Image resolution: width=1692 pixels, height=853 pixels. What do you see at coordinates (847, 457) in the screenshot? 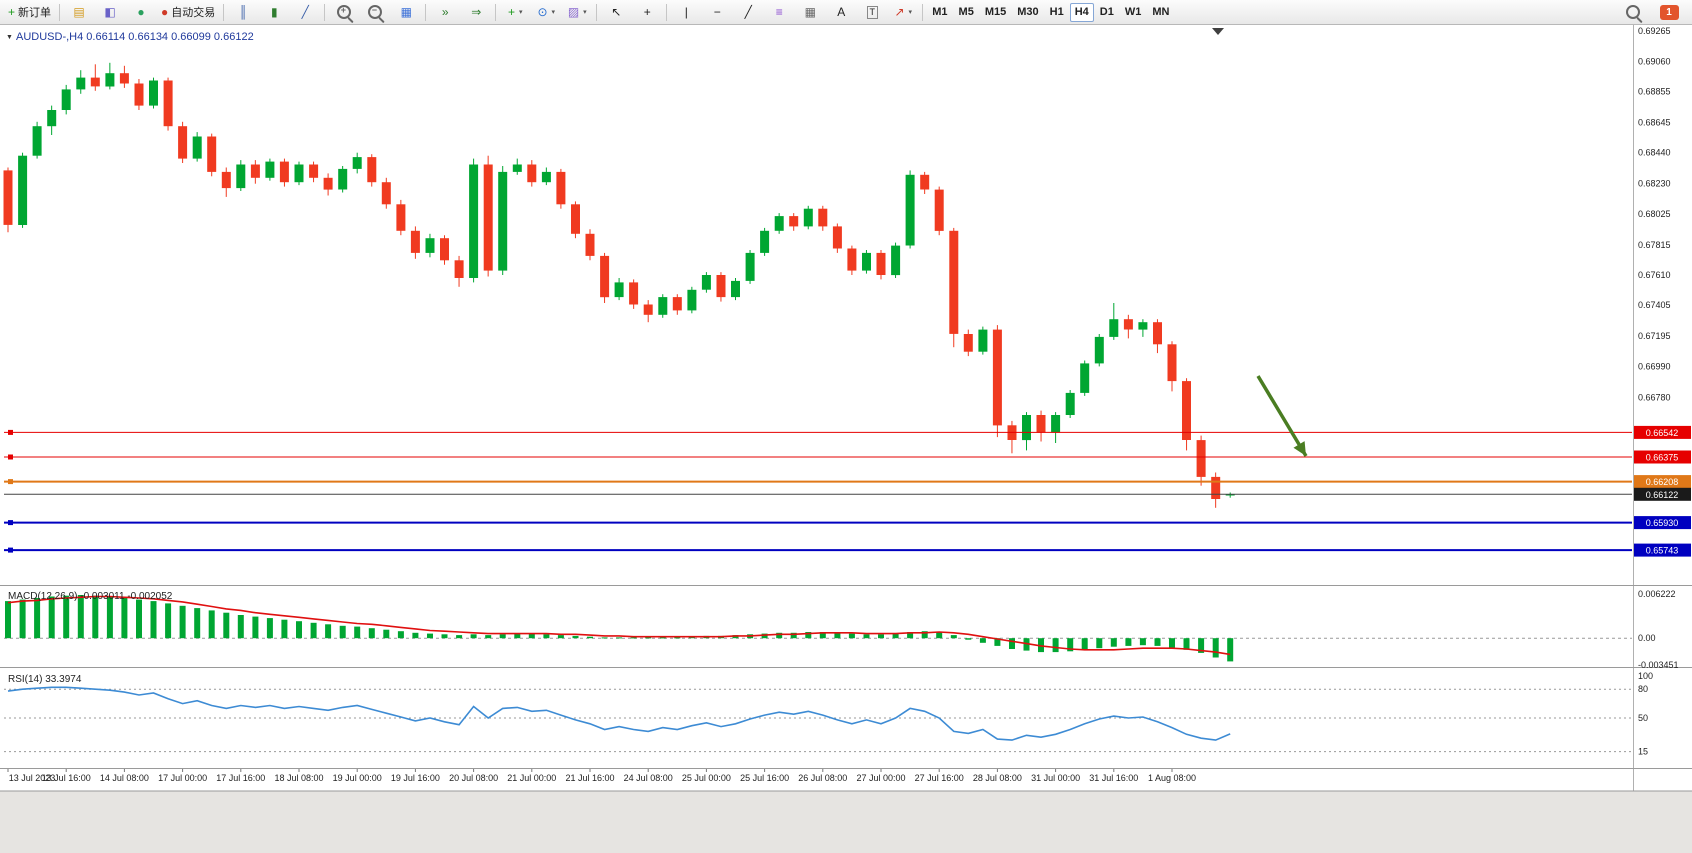
I see `level-line-0.66375: 0.66375` at bounding box center [847, 457].